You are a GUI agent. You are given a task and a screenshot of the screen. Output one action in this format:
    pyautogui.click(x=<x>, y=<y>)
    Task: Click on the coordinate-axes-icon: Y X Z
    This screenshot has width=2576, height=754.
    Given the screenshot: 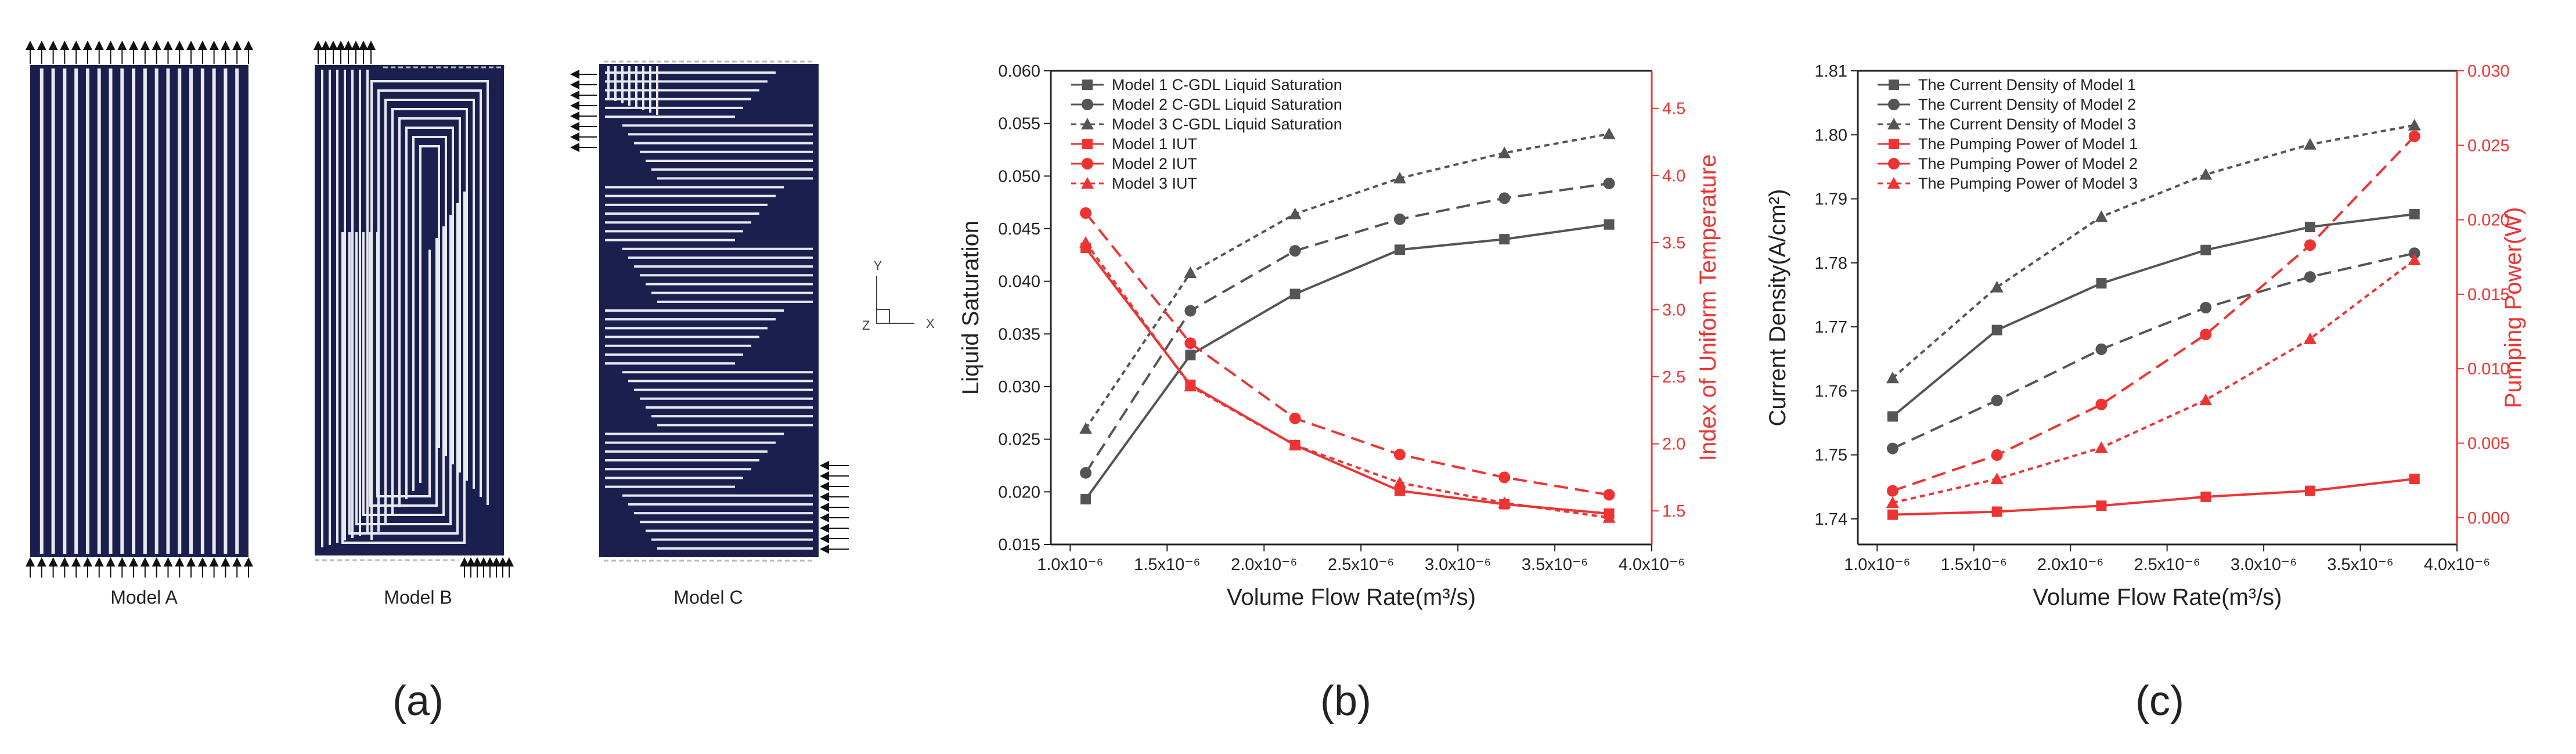 What is the action you would take?
    pyautogui.click(x=898, y=295)
    